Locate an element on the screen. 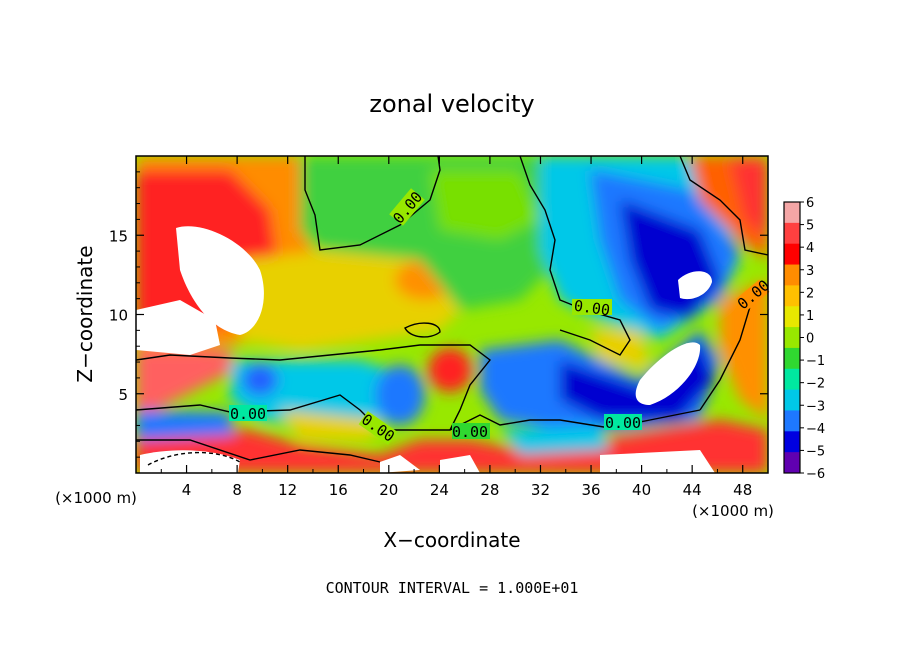  x-tick-label: 36 is located at coordinates (590, 490).